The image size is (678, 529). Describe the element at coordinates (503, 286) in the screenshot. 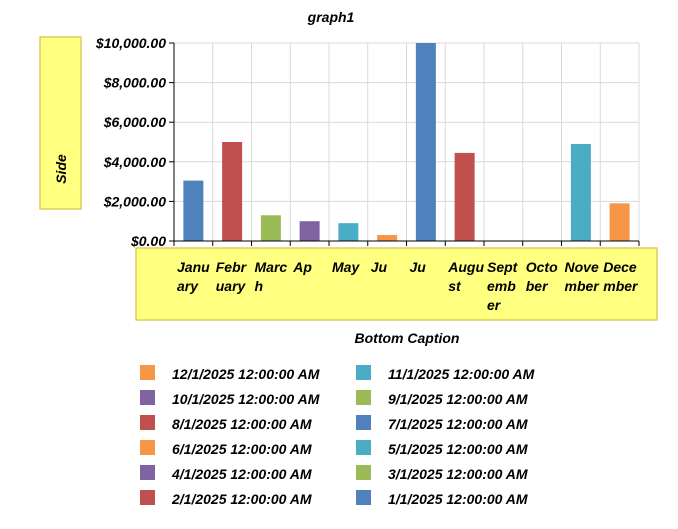

I see `x-tick-label: Sept emb er` at that location.